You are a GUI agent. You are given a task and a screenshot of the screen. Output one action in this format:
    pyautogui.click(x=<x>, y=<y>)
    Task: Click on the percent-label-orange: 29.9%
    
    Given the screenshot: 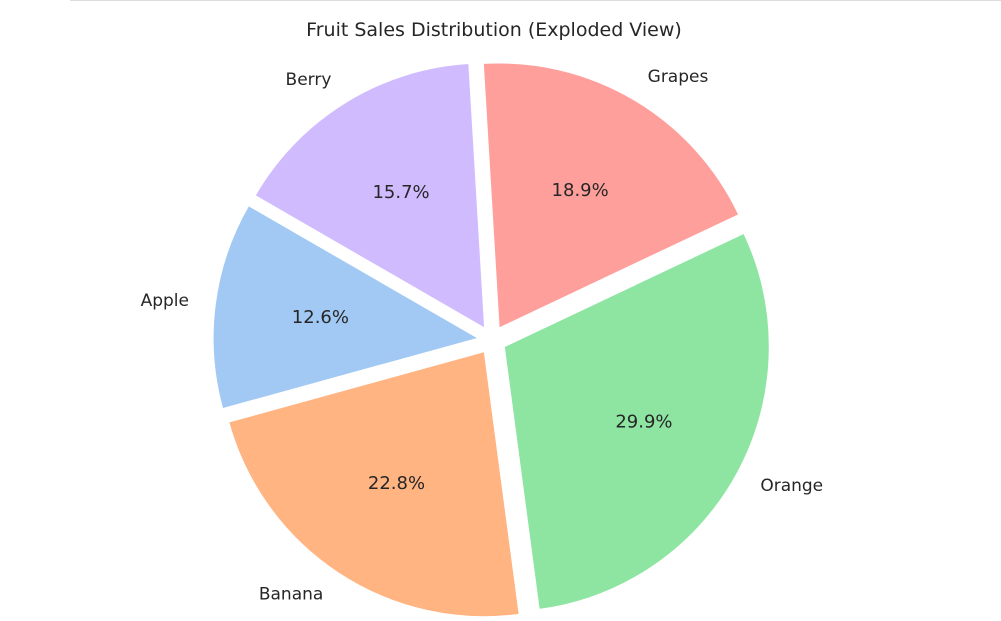 What is the action you would take?
    pyautogui.click(x=643, y=422)
    